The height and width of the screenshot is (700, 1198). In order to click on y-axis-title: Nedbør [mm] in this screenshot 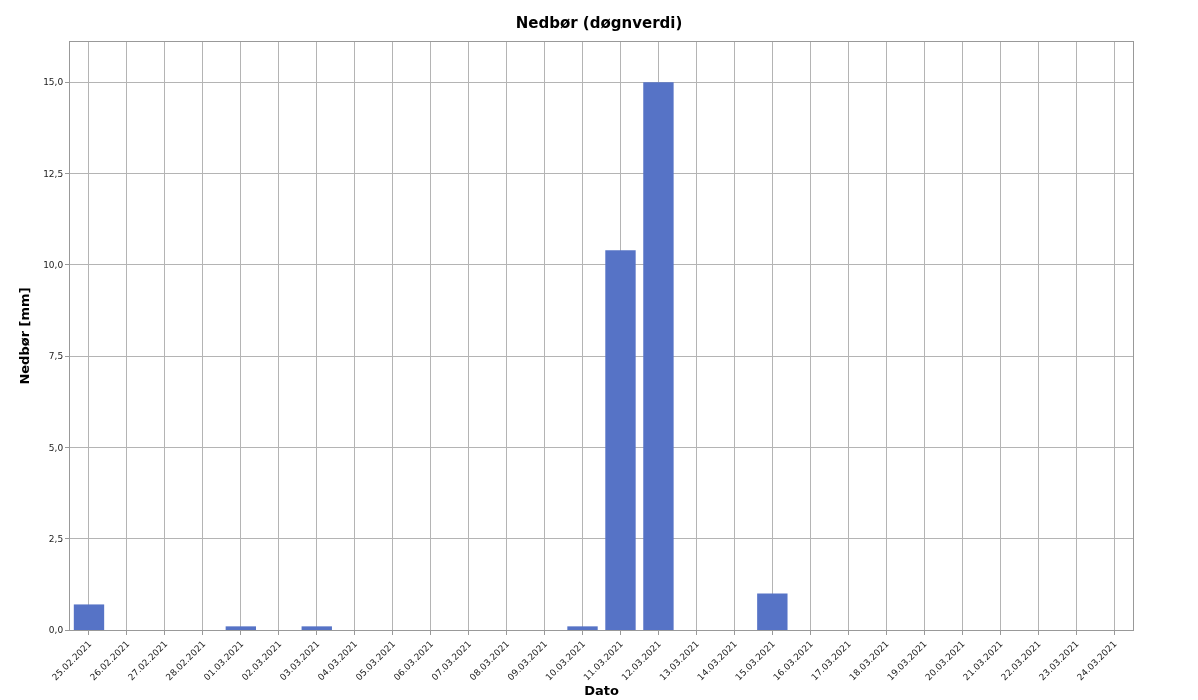, I will do `click(25, 336)`.